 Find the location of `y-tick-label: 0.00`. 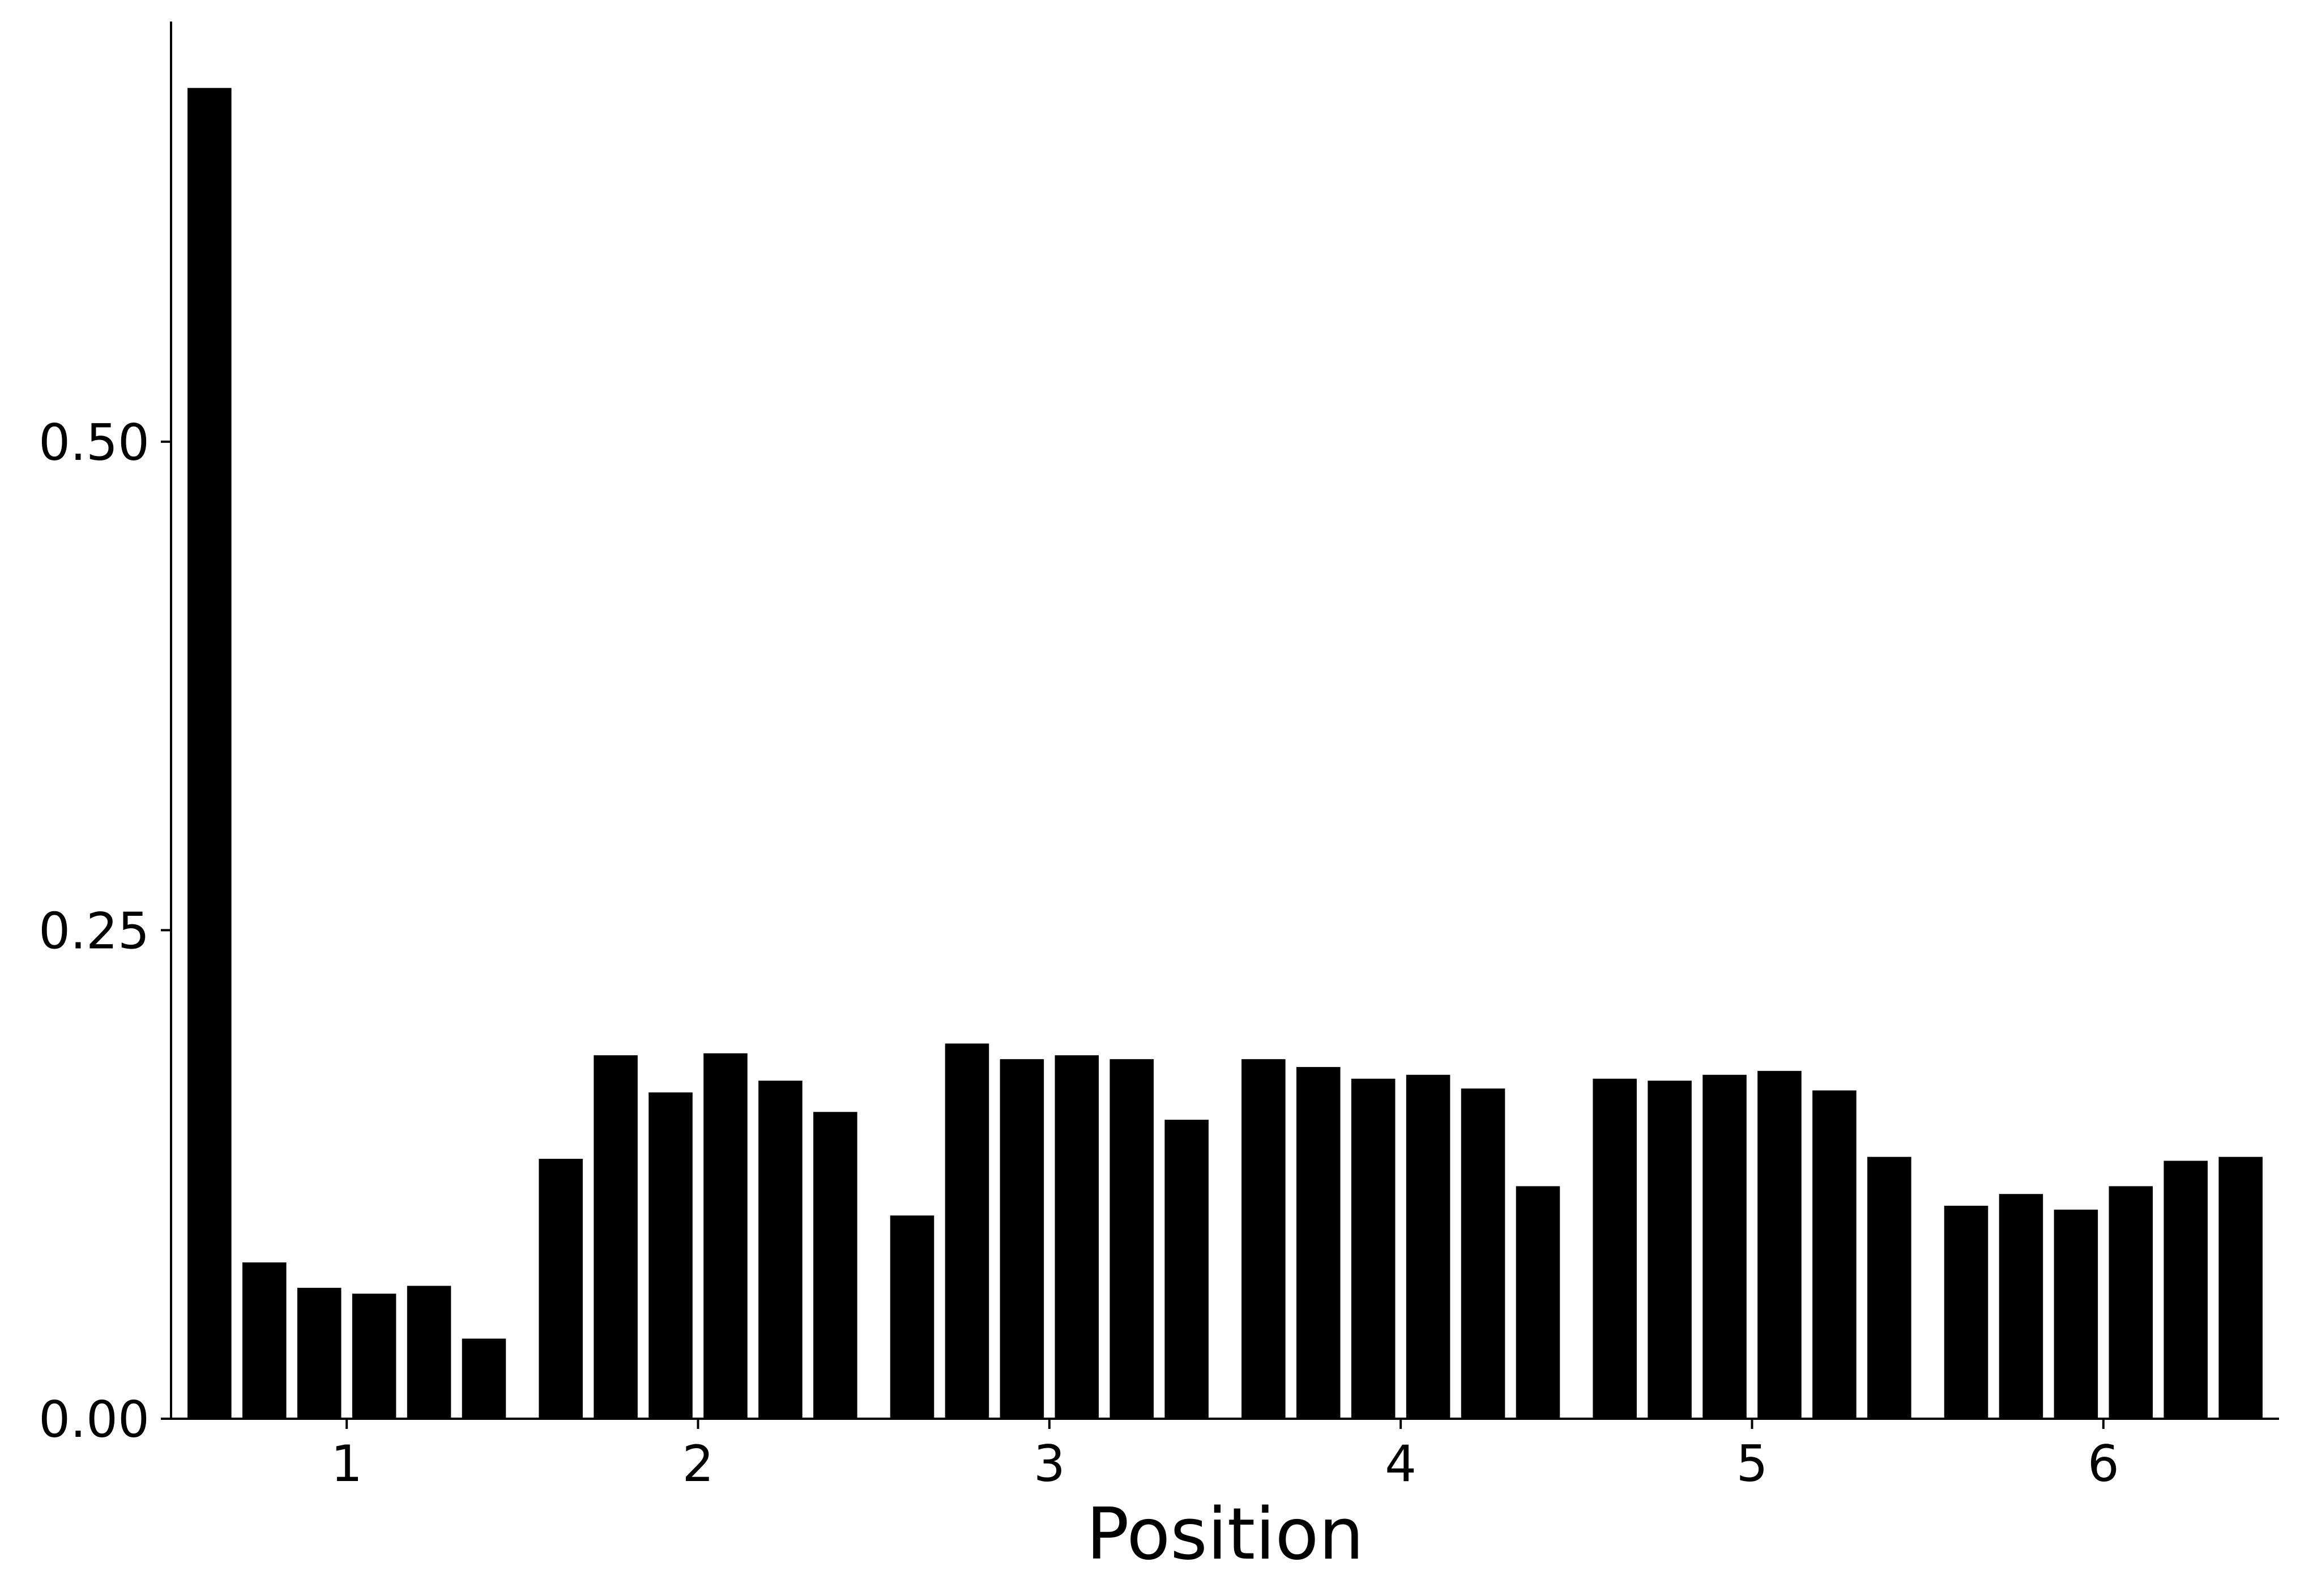

y-tick-label: 0.00 is located at coordinates (94, 1420).